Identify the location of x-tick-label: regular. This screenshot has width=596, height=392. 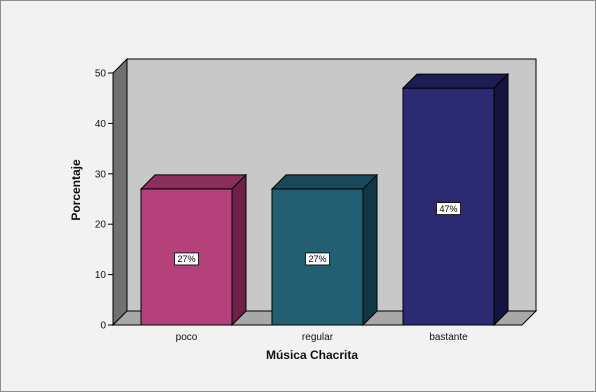
(318, 337).